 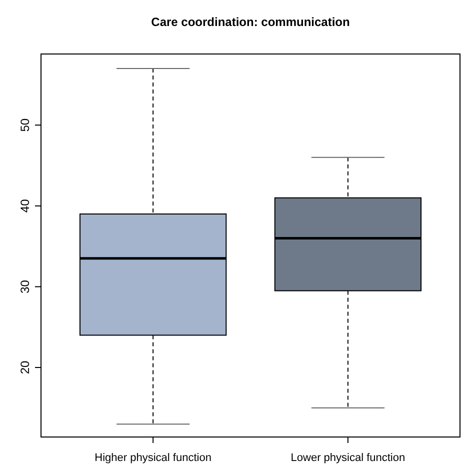 I want to click on y-tick-label: 50, so click(x=25, y=125).